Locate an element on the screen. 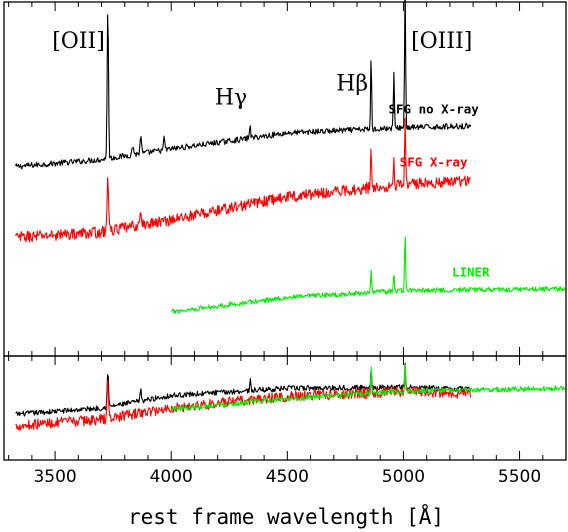 The image size is (568, 532). bottom-spectrum-sfg-x-ray is located at coordinates (243, 400).